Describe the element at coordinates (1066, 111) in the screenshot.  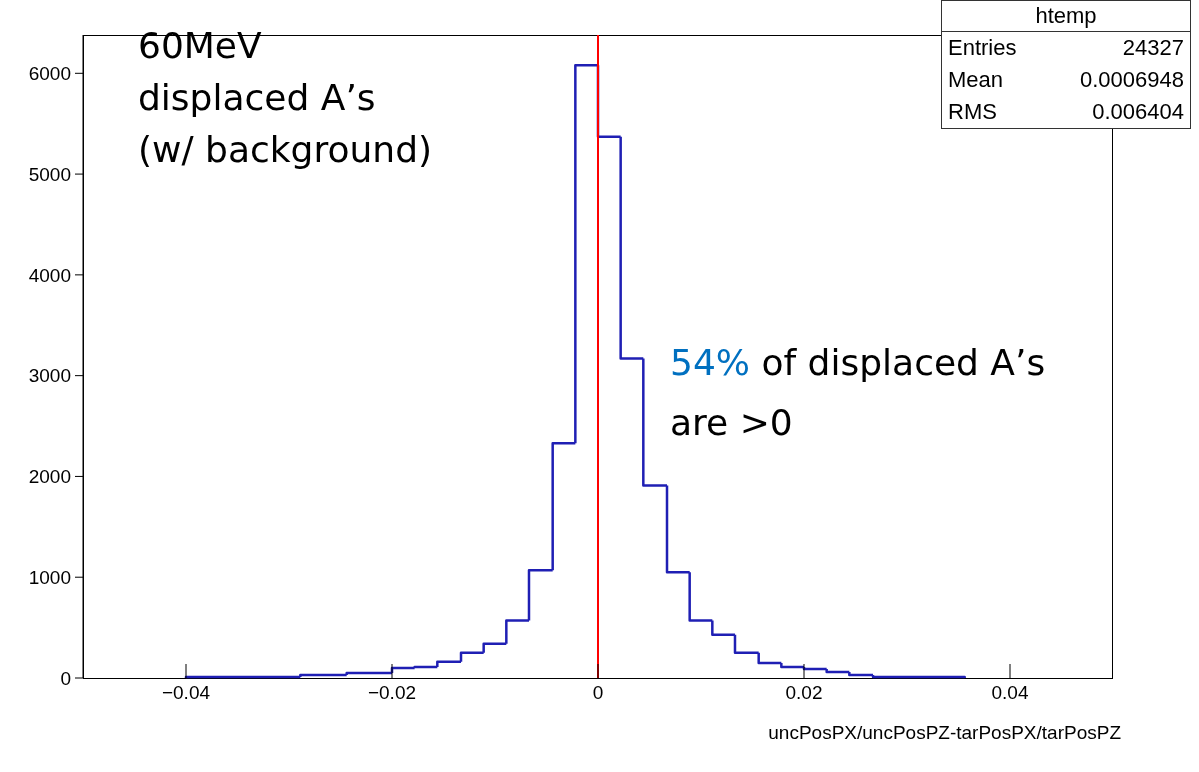
I see `text: RMS 0.006404` at that location.